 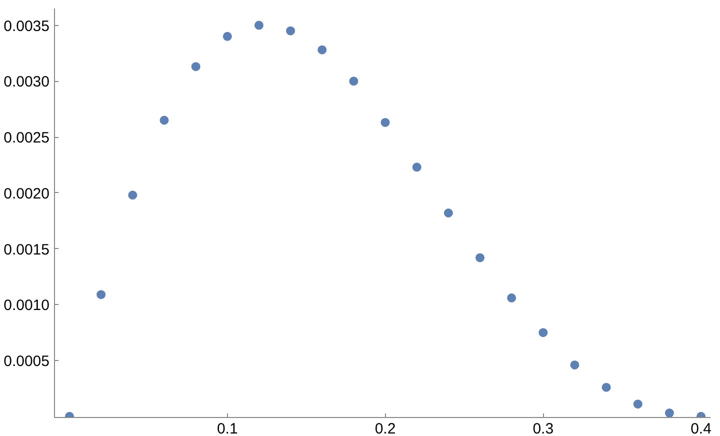 I want to click on y-tick-label: 0.0020, so click(x=27, y=193).